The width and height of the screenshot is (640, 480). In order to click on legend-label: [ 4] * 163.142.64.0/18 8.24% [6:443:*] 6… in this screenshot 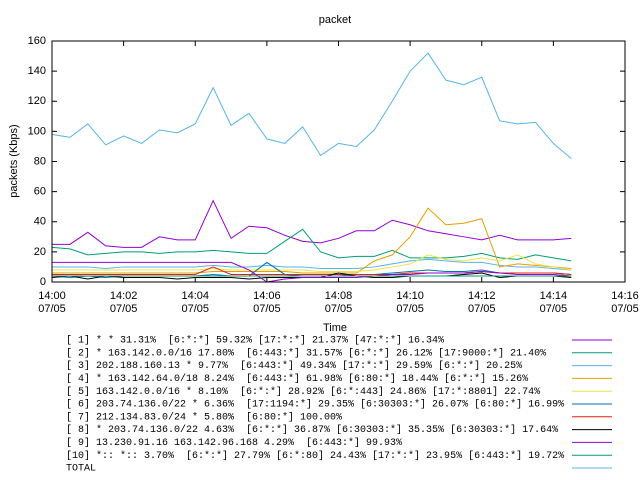, I will do `click(297, 379)`.